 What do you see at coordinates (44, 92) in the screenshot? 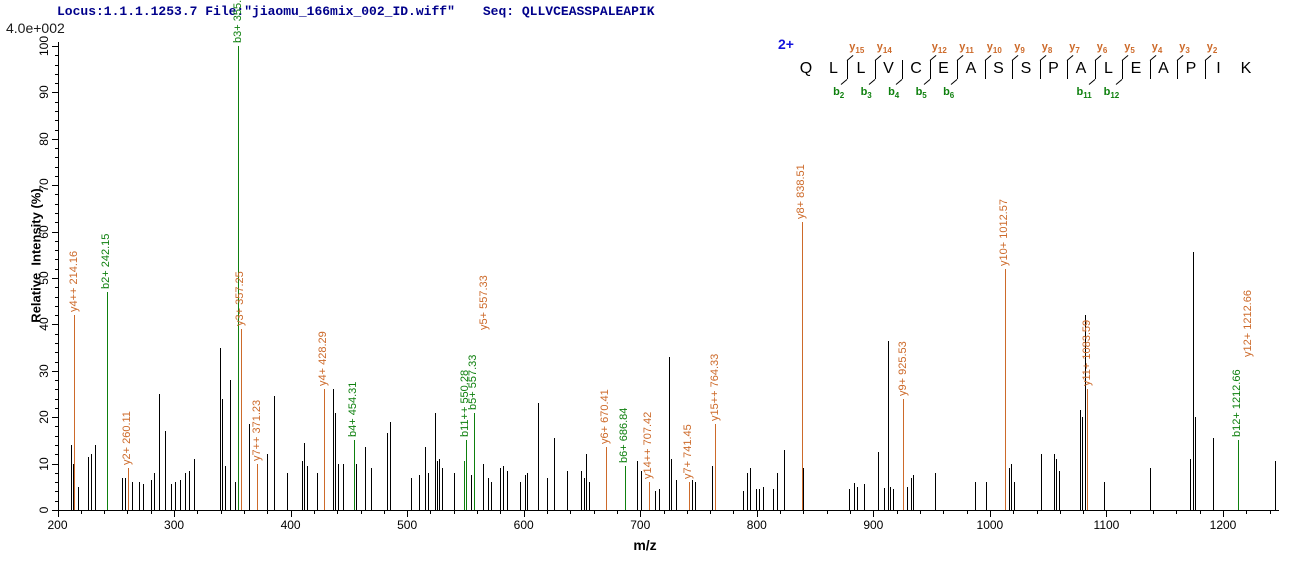
I see `y-tick-label: 90` at bounding box center [44, 92].